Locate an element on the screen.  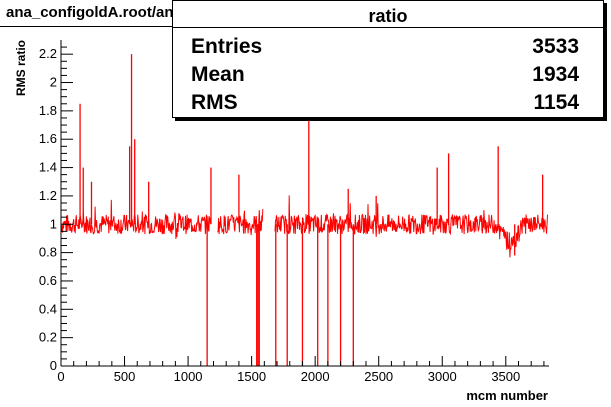
stats-value: 3533 is located at coordinates (555, 46).